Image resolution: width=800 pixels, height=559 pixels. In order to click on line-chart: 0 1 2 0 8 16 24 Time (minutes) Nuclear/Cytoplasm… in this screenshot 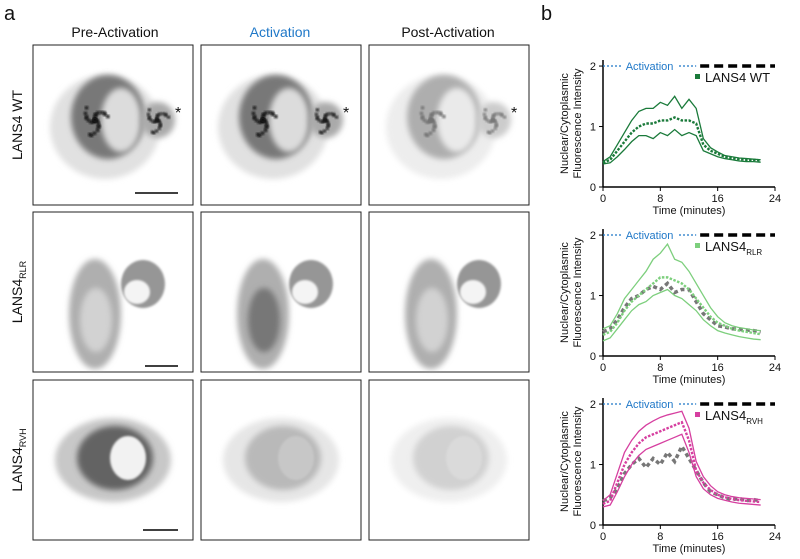, I will do `click(670, 307)`.